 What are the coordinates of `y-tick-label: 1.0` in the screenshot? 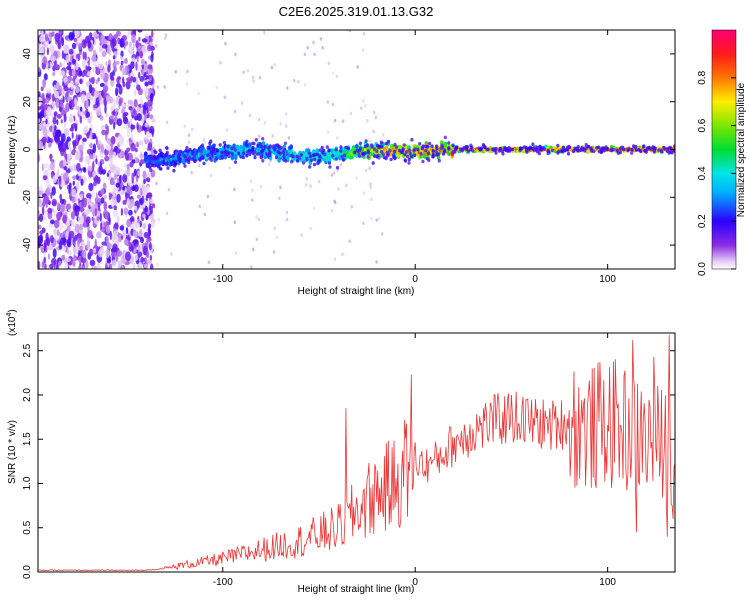 It's located at (27, 483).